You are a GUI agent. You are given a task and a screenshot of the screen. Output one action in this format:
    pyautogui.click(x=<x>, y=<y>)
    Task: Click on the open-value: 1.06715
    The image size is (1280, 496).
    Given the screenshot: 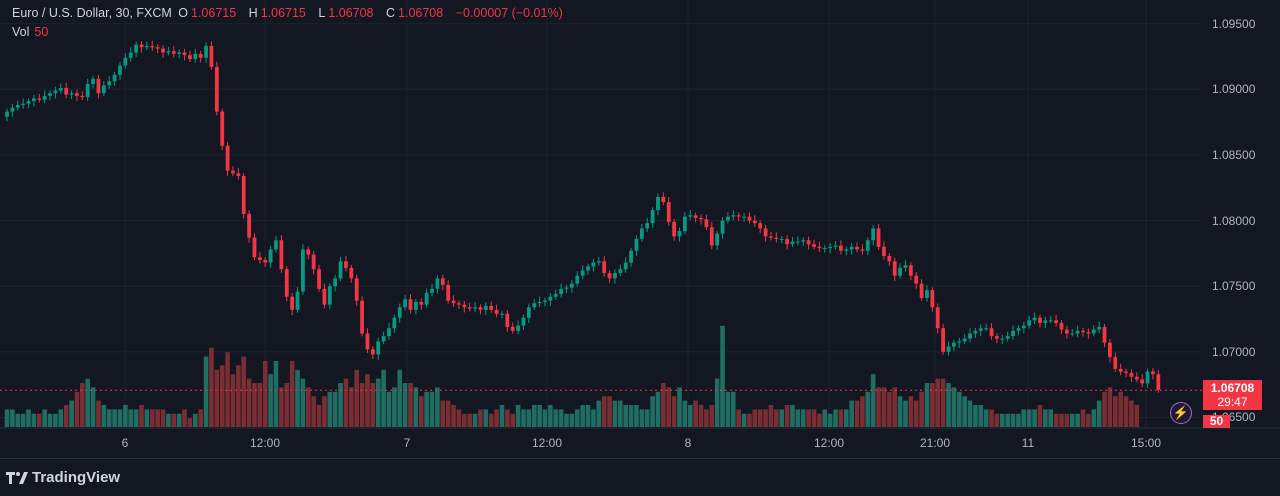 What is the action you would take?
    pyautogui.click(x=214, y=13)
    